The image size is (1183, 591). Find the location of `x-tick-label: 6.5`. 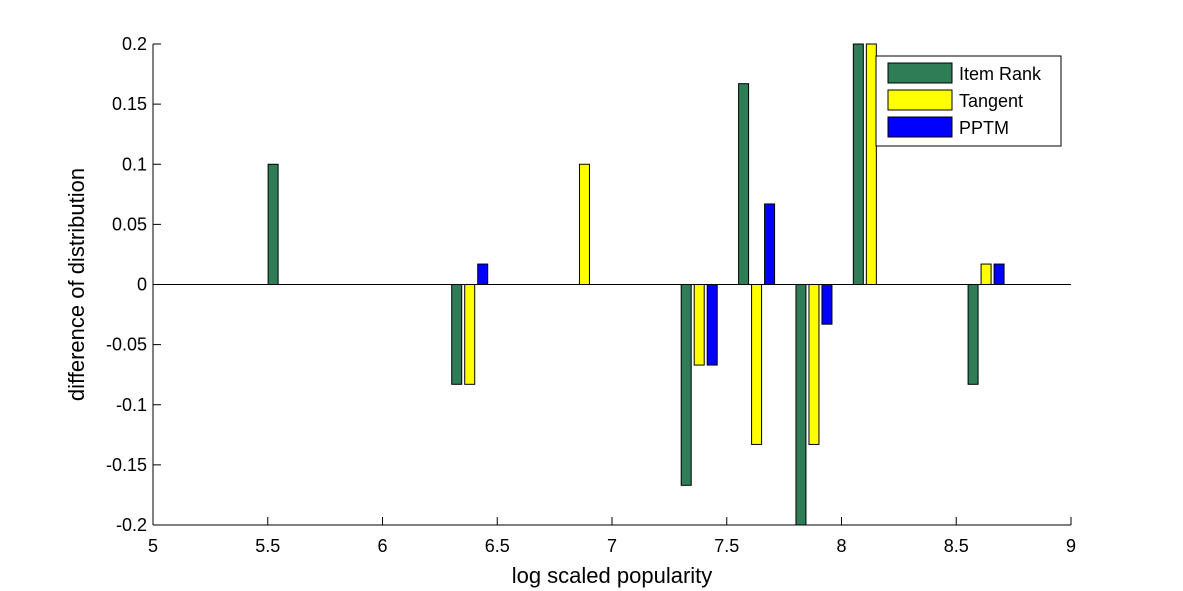

x-tick-label: 6.5 is located at coordinates (497, 546).